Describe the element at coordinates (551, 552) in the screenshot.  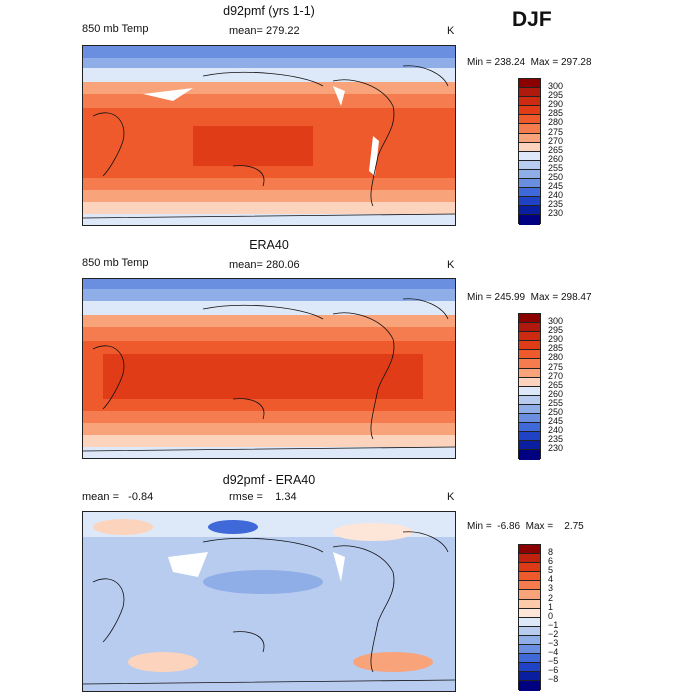
I see `panel-3-colorbar-tick-label: 8` at that location.